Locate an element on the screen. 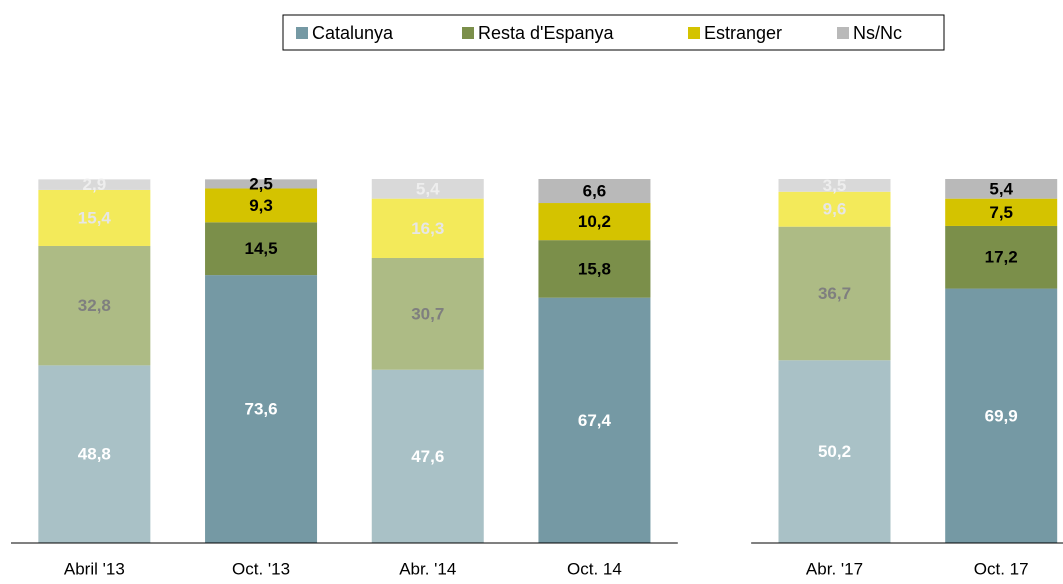 The width and height of the screenshot is (1063, 584). x-tick-label: Abr. '17 is located at coordinates (834, 568).